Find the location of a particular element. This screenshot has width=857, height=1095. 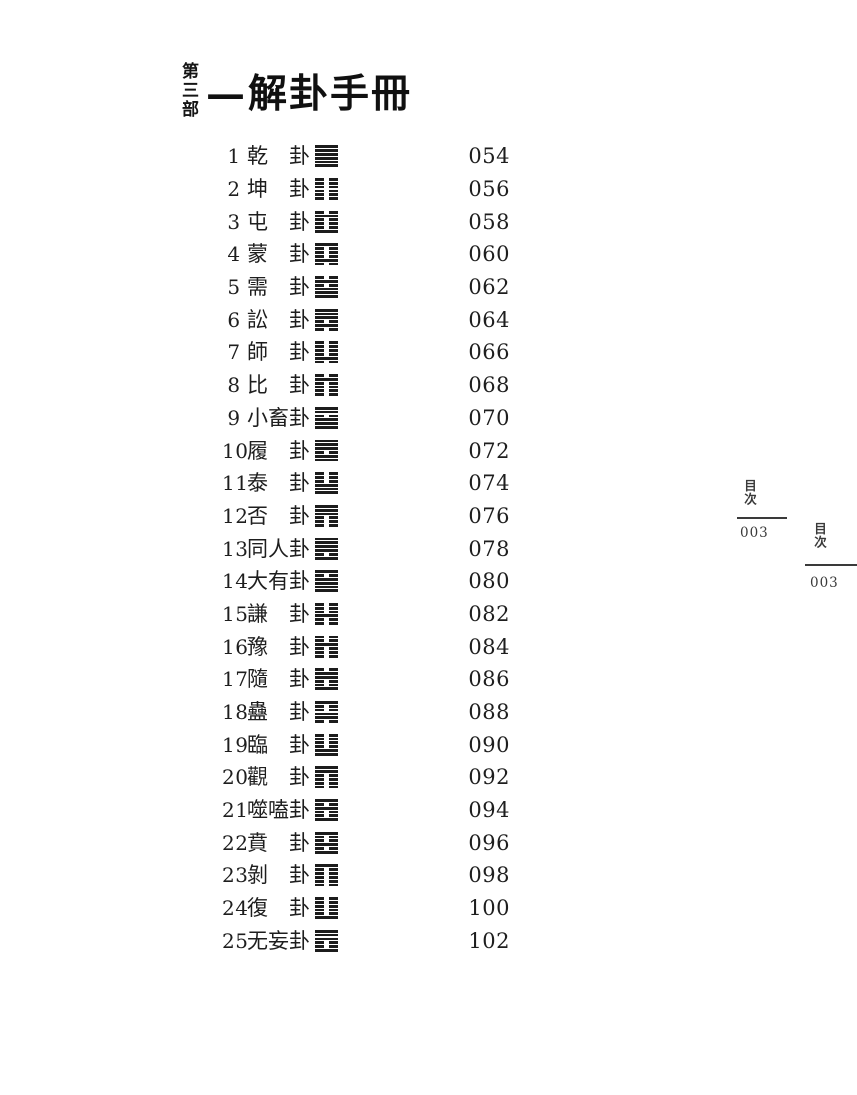

toc-item-name: 復 is located at coordinates (257, 908).